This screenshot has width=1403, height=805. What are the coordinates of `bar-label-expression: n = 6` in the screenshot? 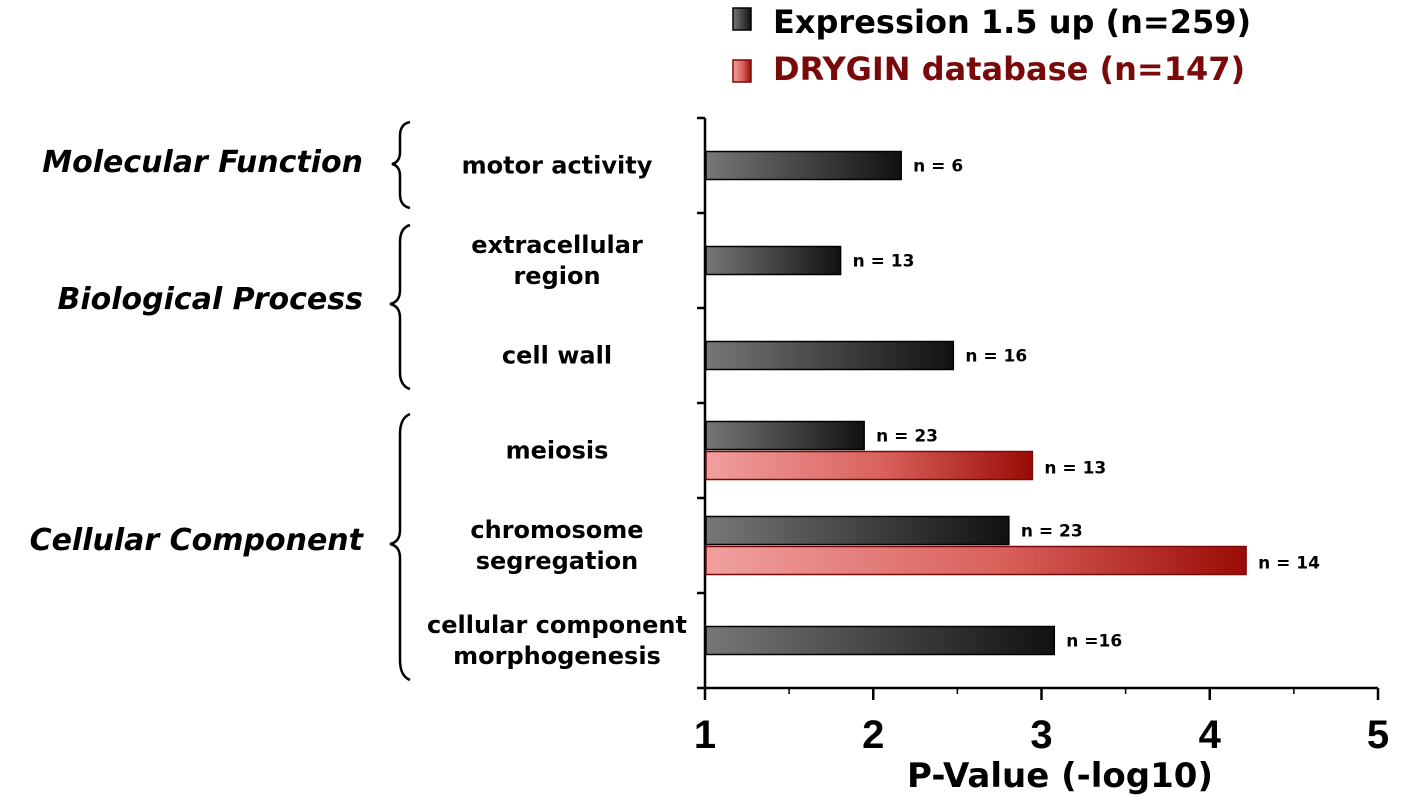 It's located at (938, 167).